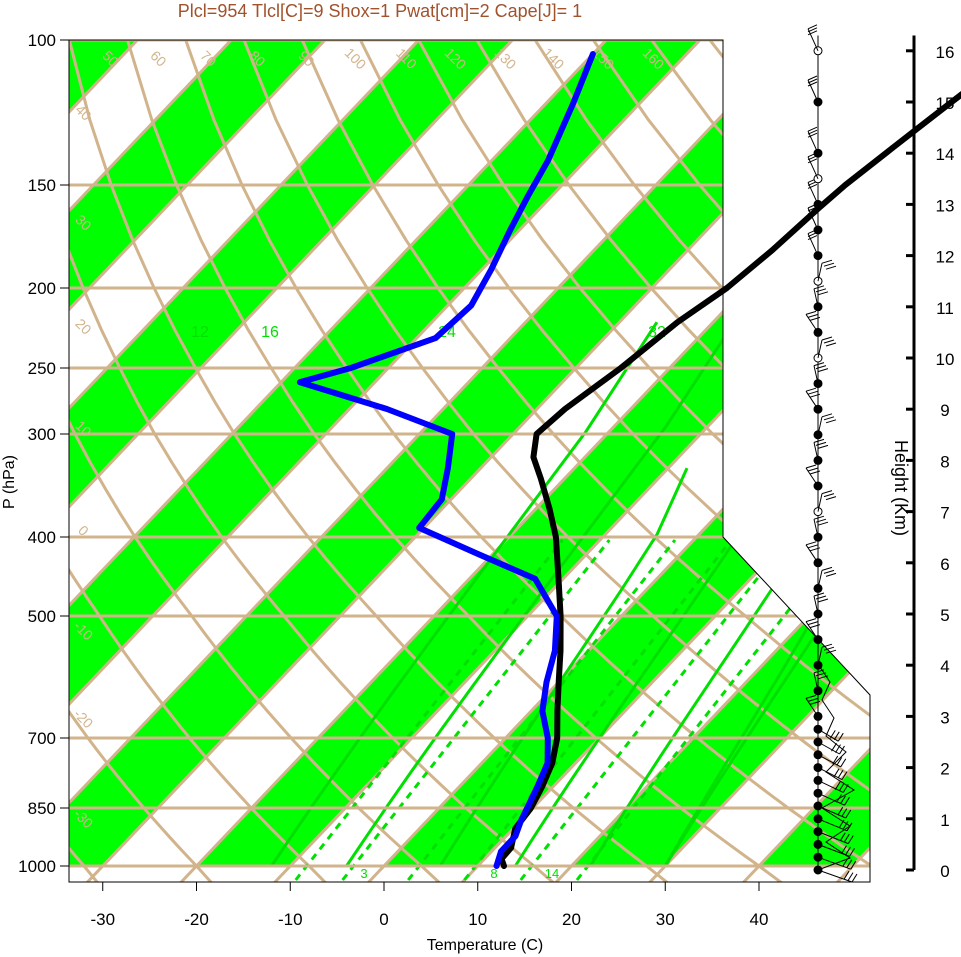 The height and width of the screenshot is (957, 961). What do you see at coordinates (945, 359) in the screenshot?
I see `height-tick-label: 10` at bounding box center [945, 359].